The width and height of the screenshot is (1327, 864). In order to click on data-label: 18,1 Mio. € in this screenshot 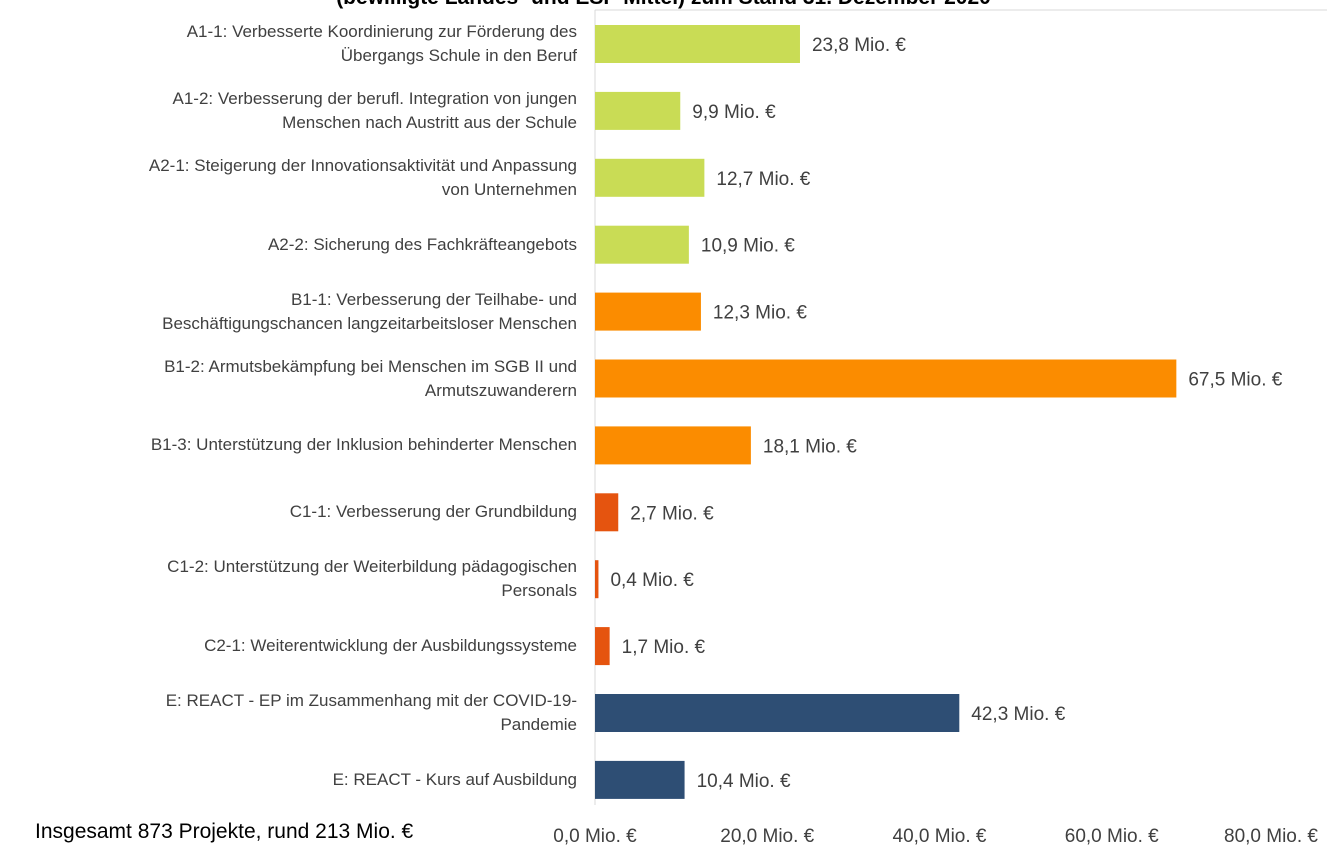, I will do `click(810, 446)`.